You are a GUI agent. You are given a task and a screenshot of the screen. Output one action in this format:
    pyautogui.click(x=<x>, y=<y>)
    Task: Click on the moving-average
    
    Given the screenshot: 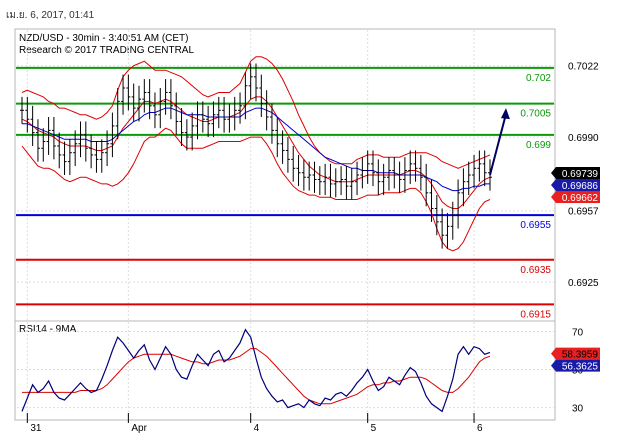 What is the action you would take?
    pyautogui.click(x=256, y=149)
    